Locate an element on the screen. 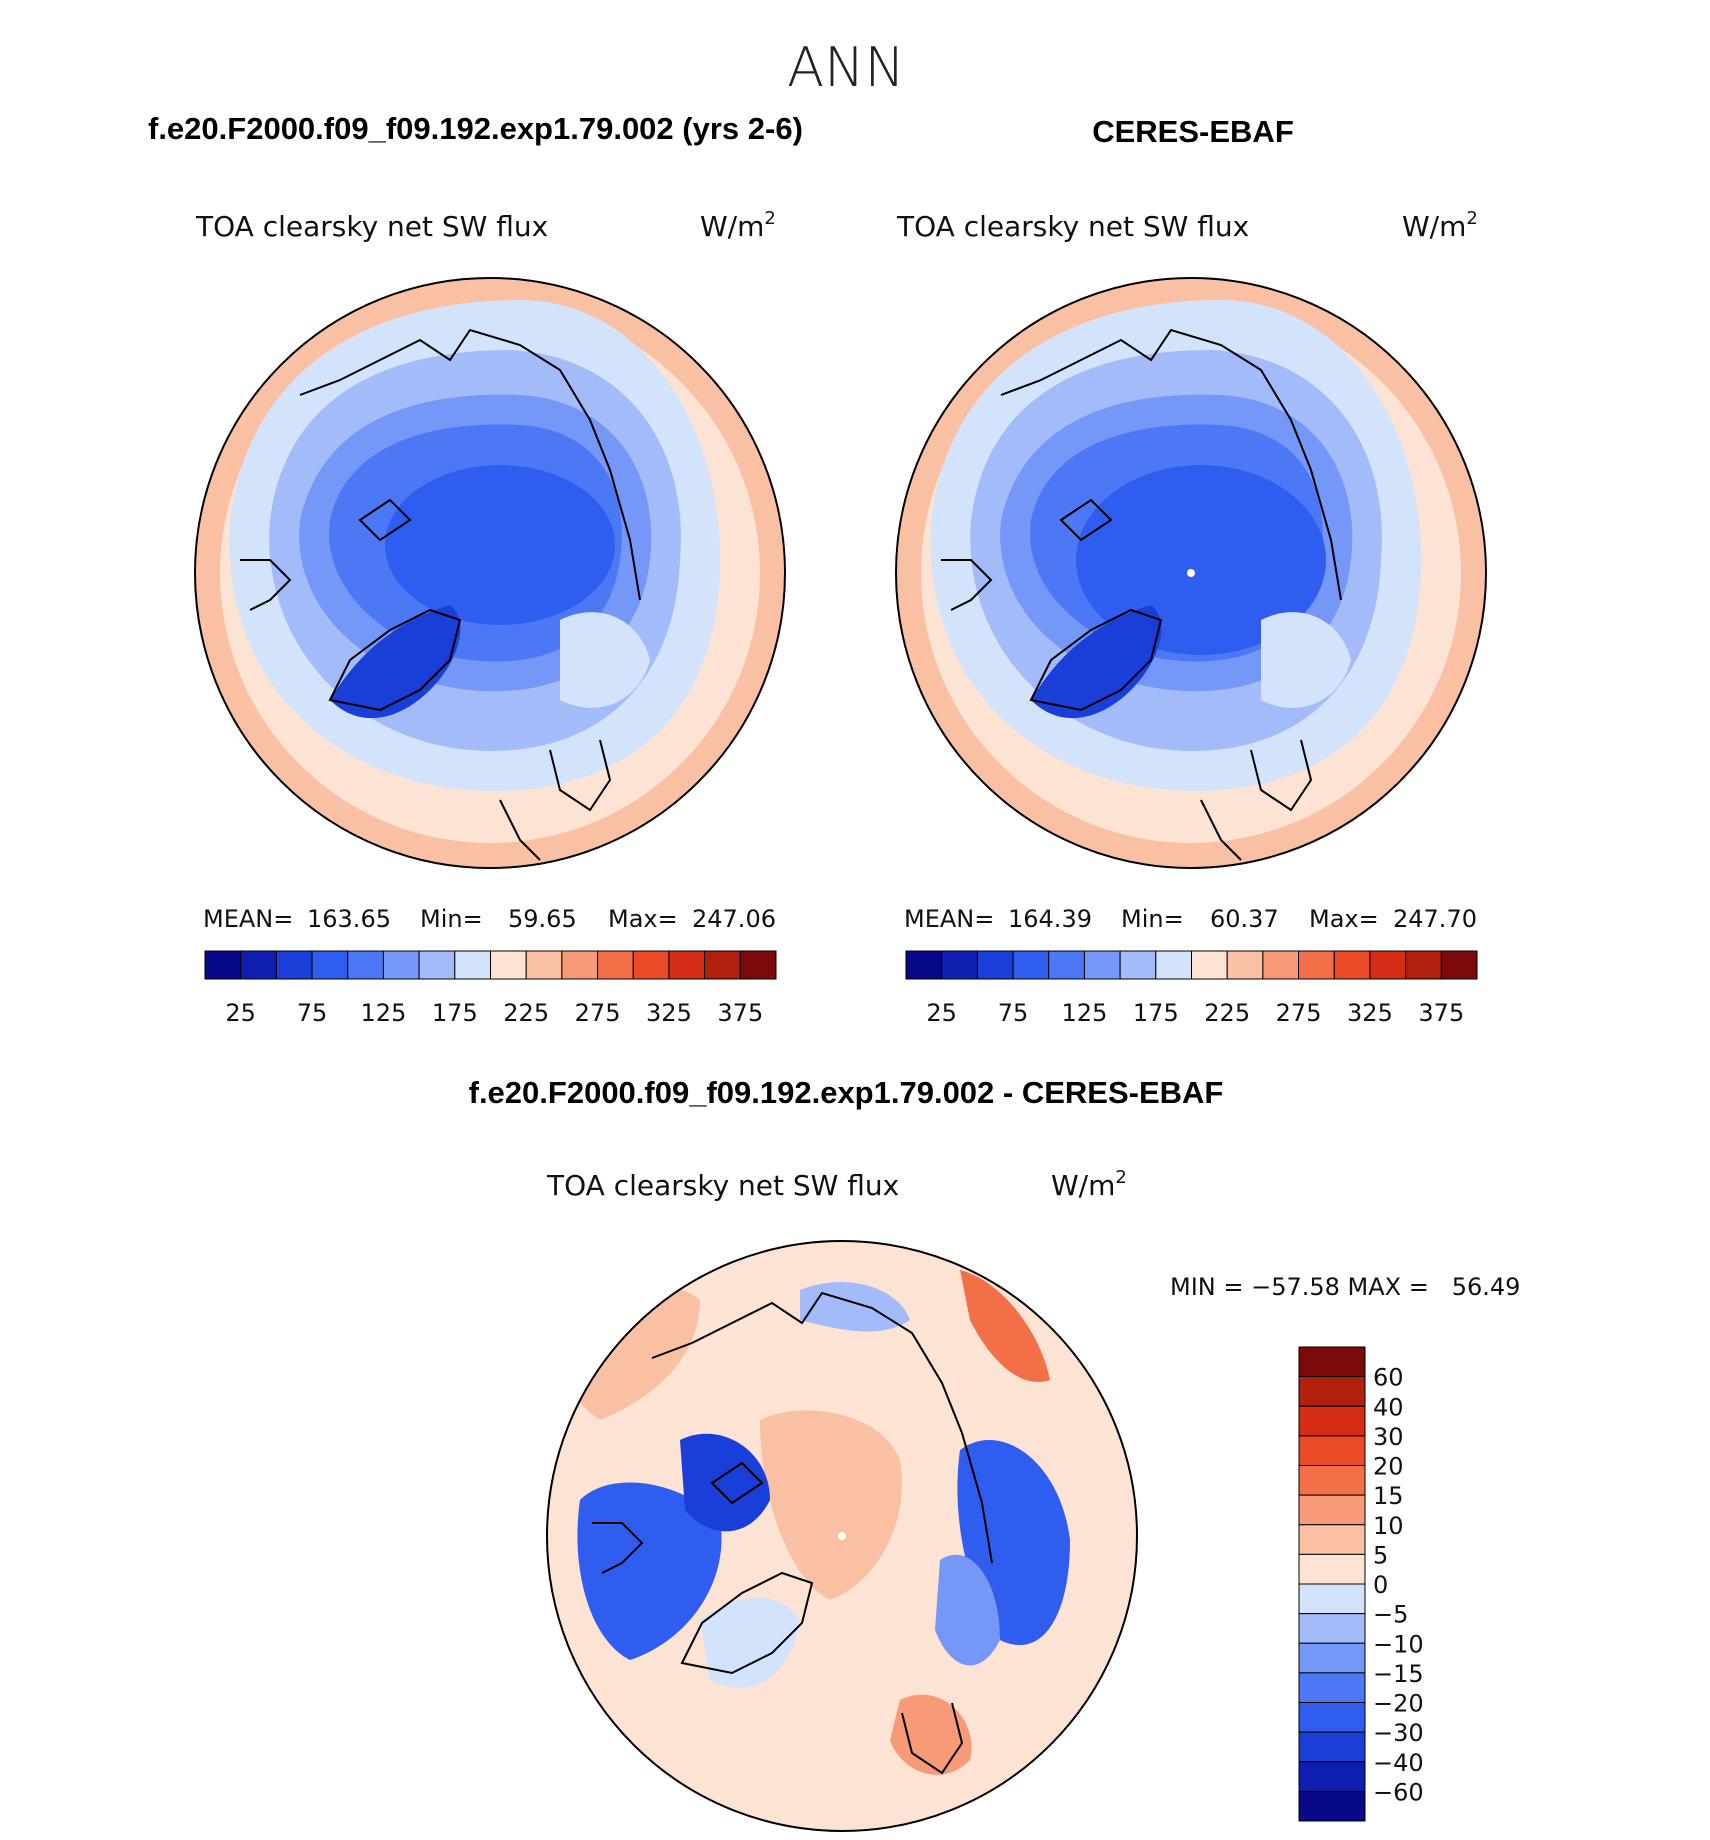  obs-colorbar is located at coordinates (1191, 965).